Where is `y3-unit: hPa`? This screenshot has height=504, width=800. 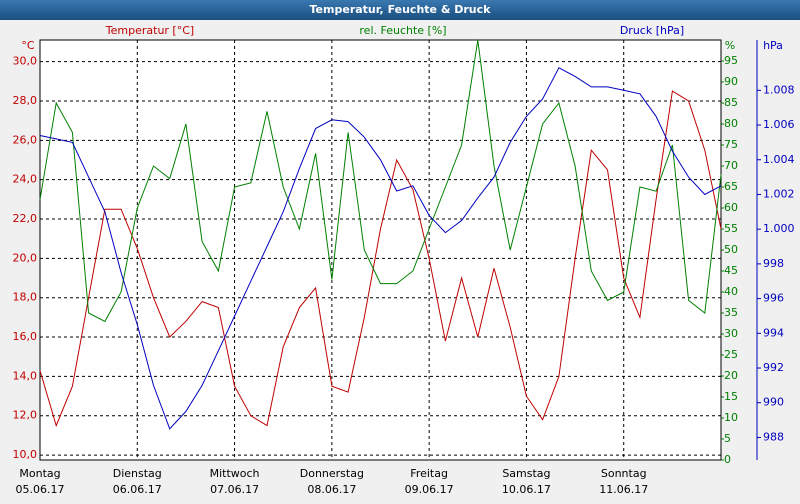 y3-unit: hPa is located at coordinates (773, 45).